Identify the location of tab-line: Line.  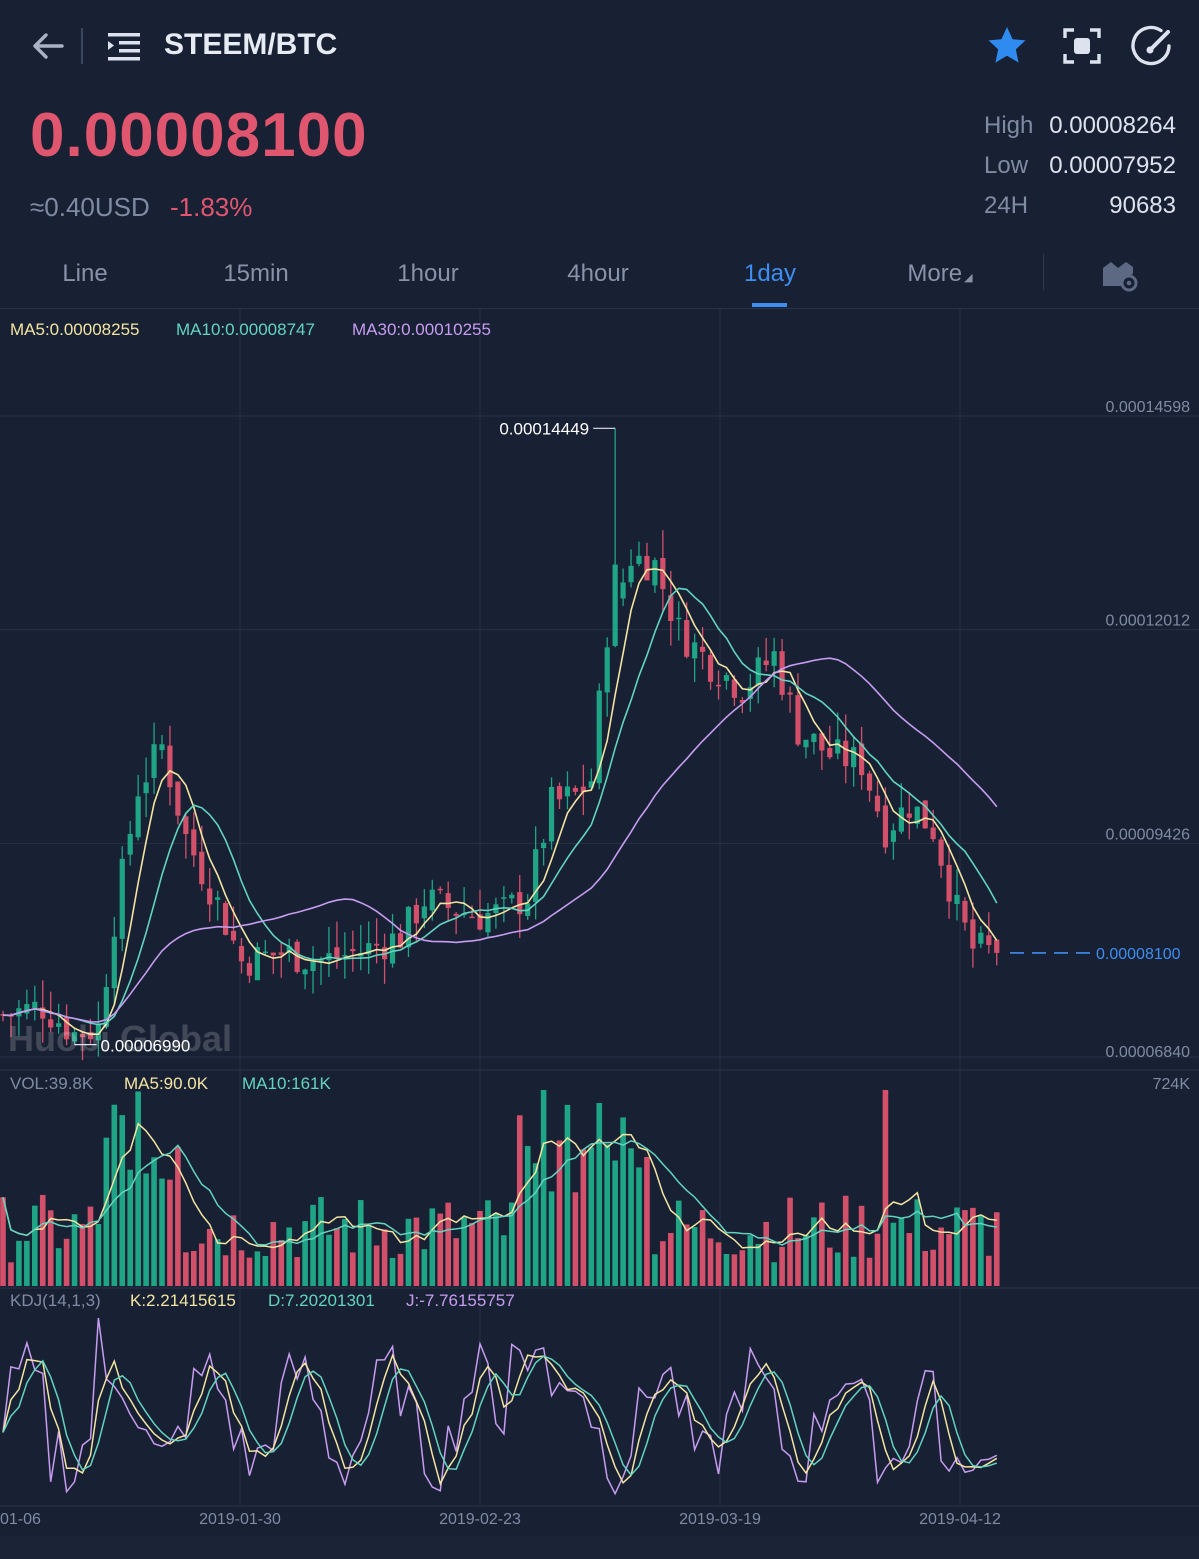
(85, 273).